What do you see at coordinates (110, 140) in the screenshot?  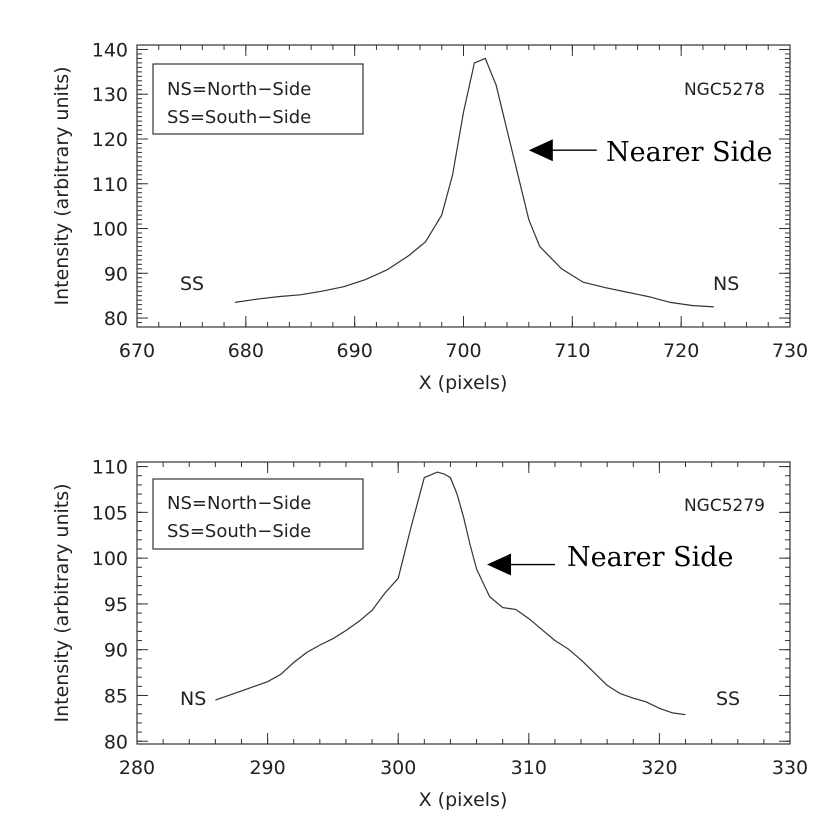 I see `y-tick-label: 120` at bounding box center [110, 140].